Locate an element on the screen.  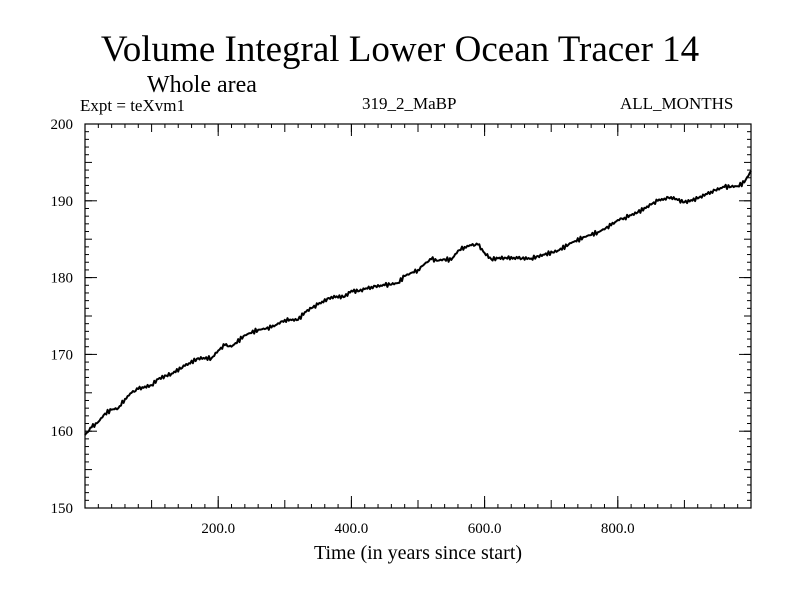
x-axis-label: Time (in years since start) is located at coordinates (418, 553).